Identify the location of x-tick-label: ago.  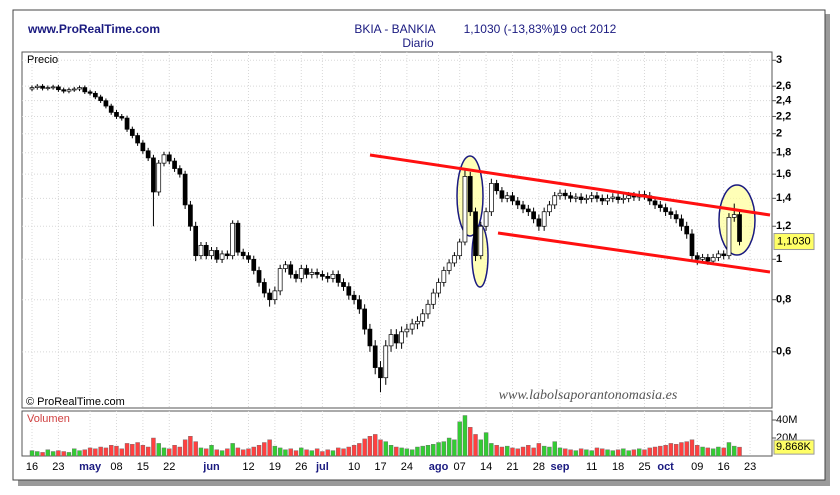
(439, 467).